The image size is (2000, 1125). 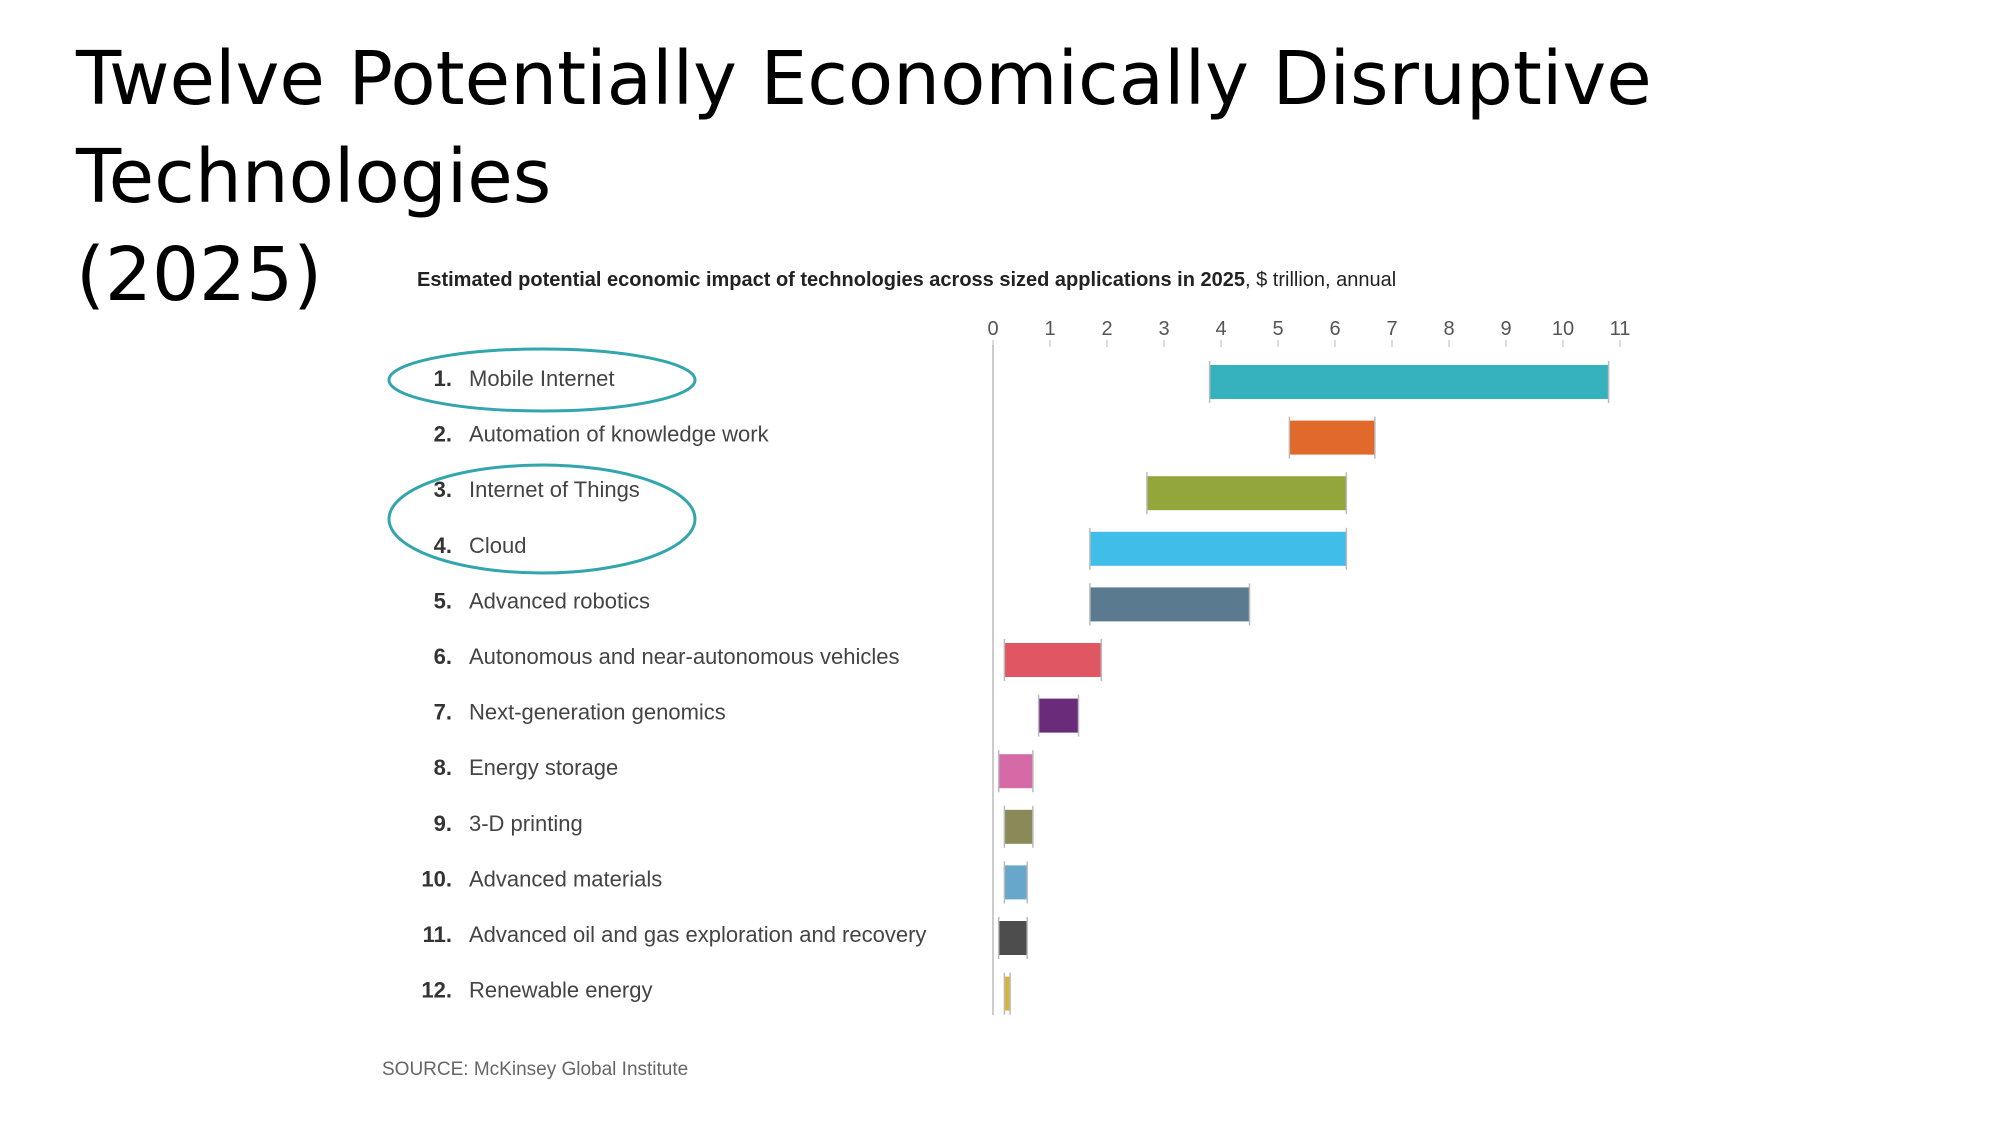 I want to click on row-label: Advanced robotics, so click(x=559, y=600).